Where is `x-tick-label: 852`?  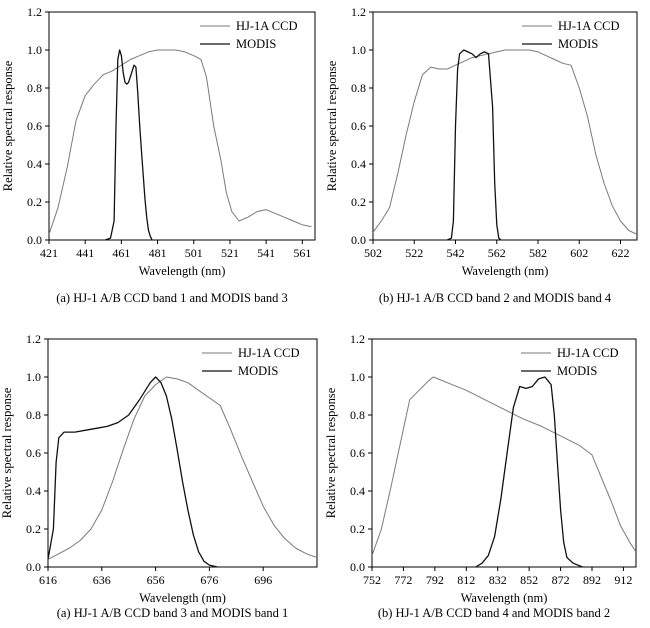 x-tick-label: 852 is located at coordinates (529, 580).